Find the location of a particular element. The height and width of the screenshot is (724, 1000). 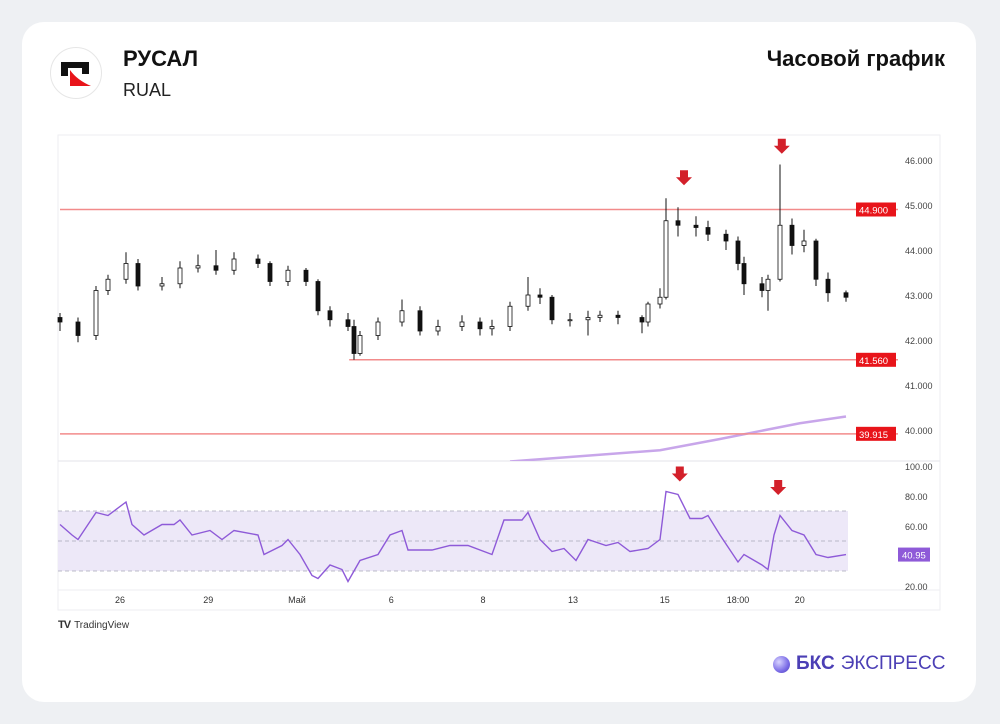

rusal-logo is located at coordinates (76, 73).